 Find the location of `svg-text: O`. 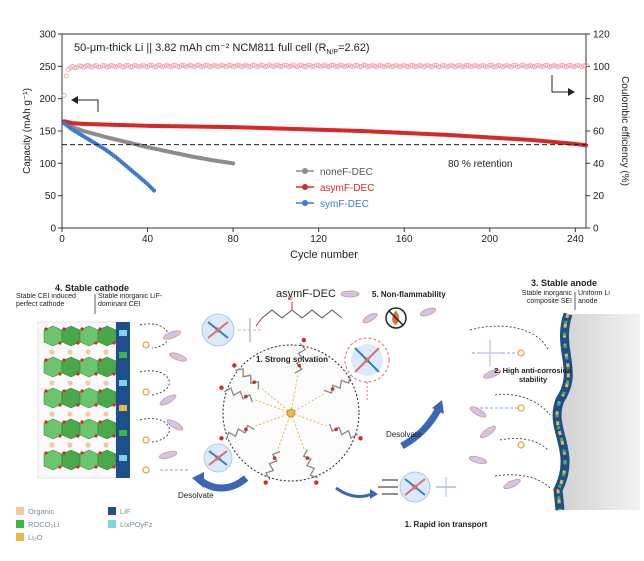

svg-text: O is located at coordinates (290, 299).